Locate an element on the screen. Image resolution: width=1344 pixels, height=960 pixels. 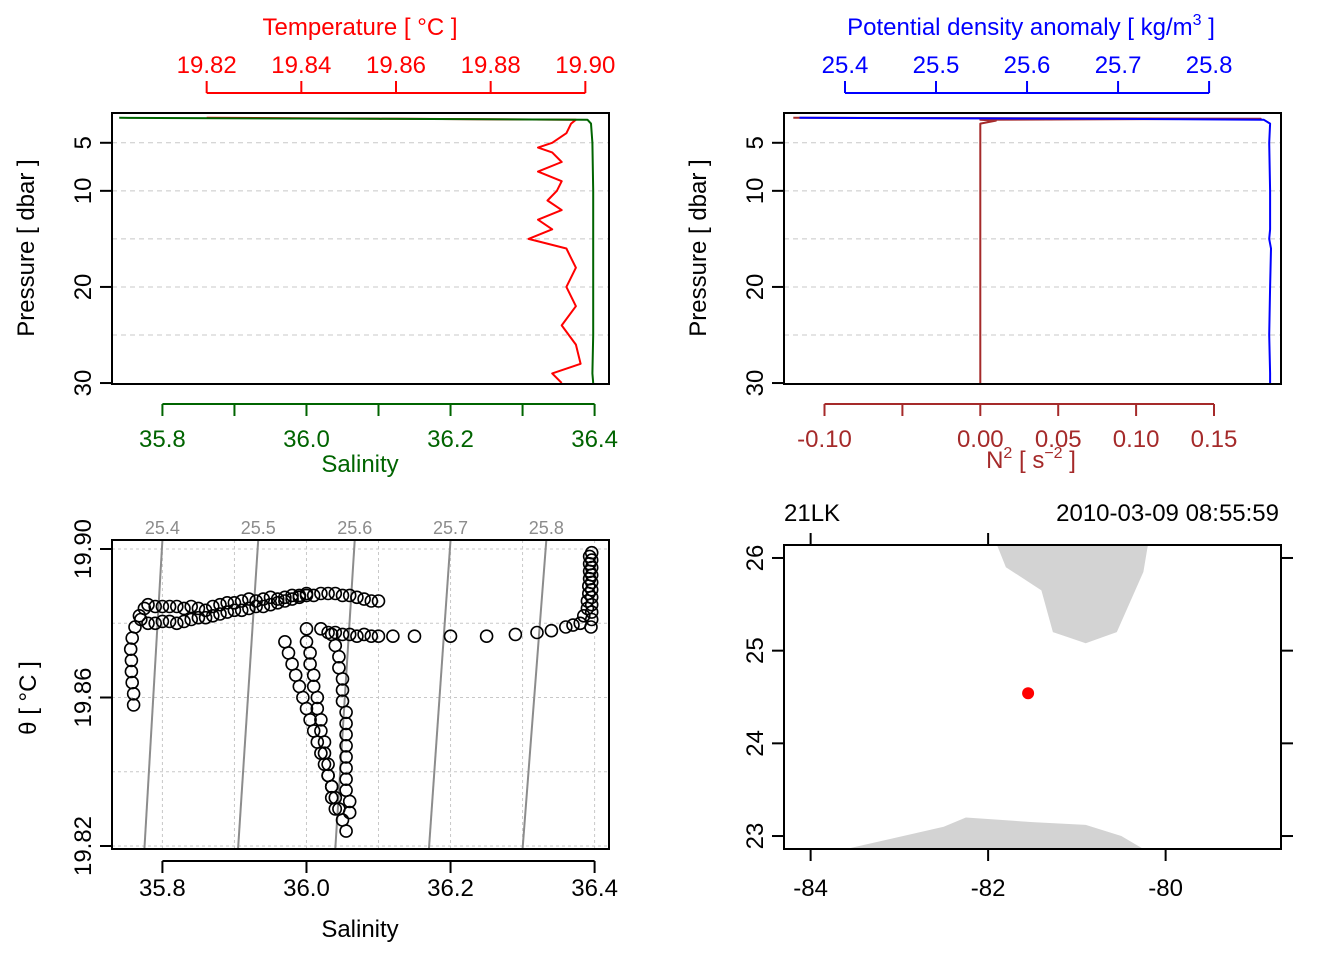
n2-line is located at coordinates (1027, 249).